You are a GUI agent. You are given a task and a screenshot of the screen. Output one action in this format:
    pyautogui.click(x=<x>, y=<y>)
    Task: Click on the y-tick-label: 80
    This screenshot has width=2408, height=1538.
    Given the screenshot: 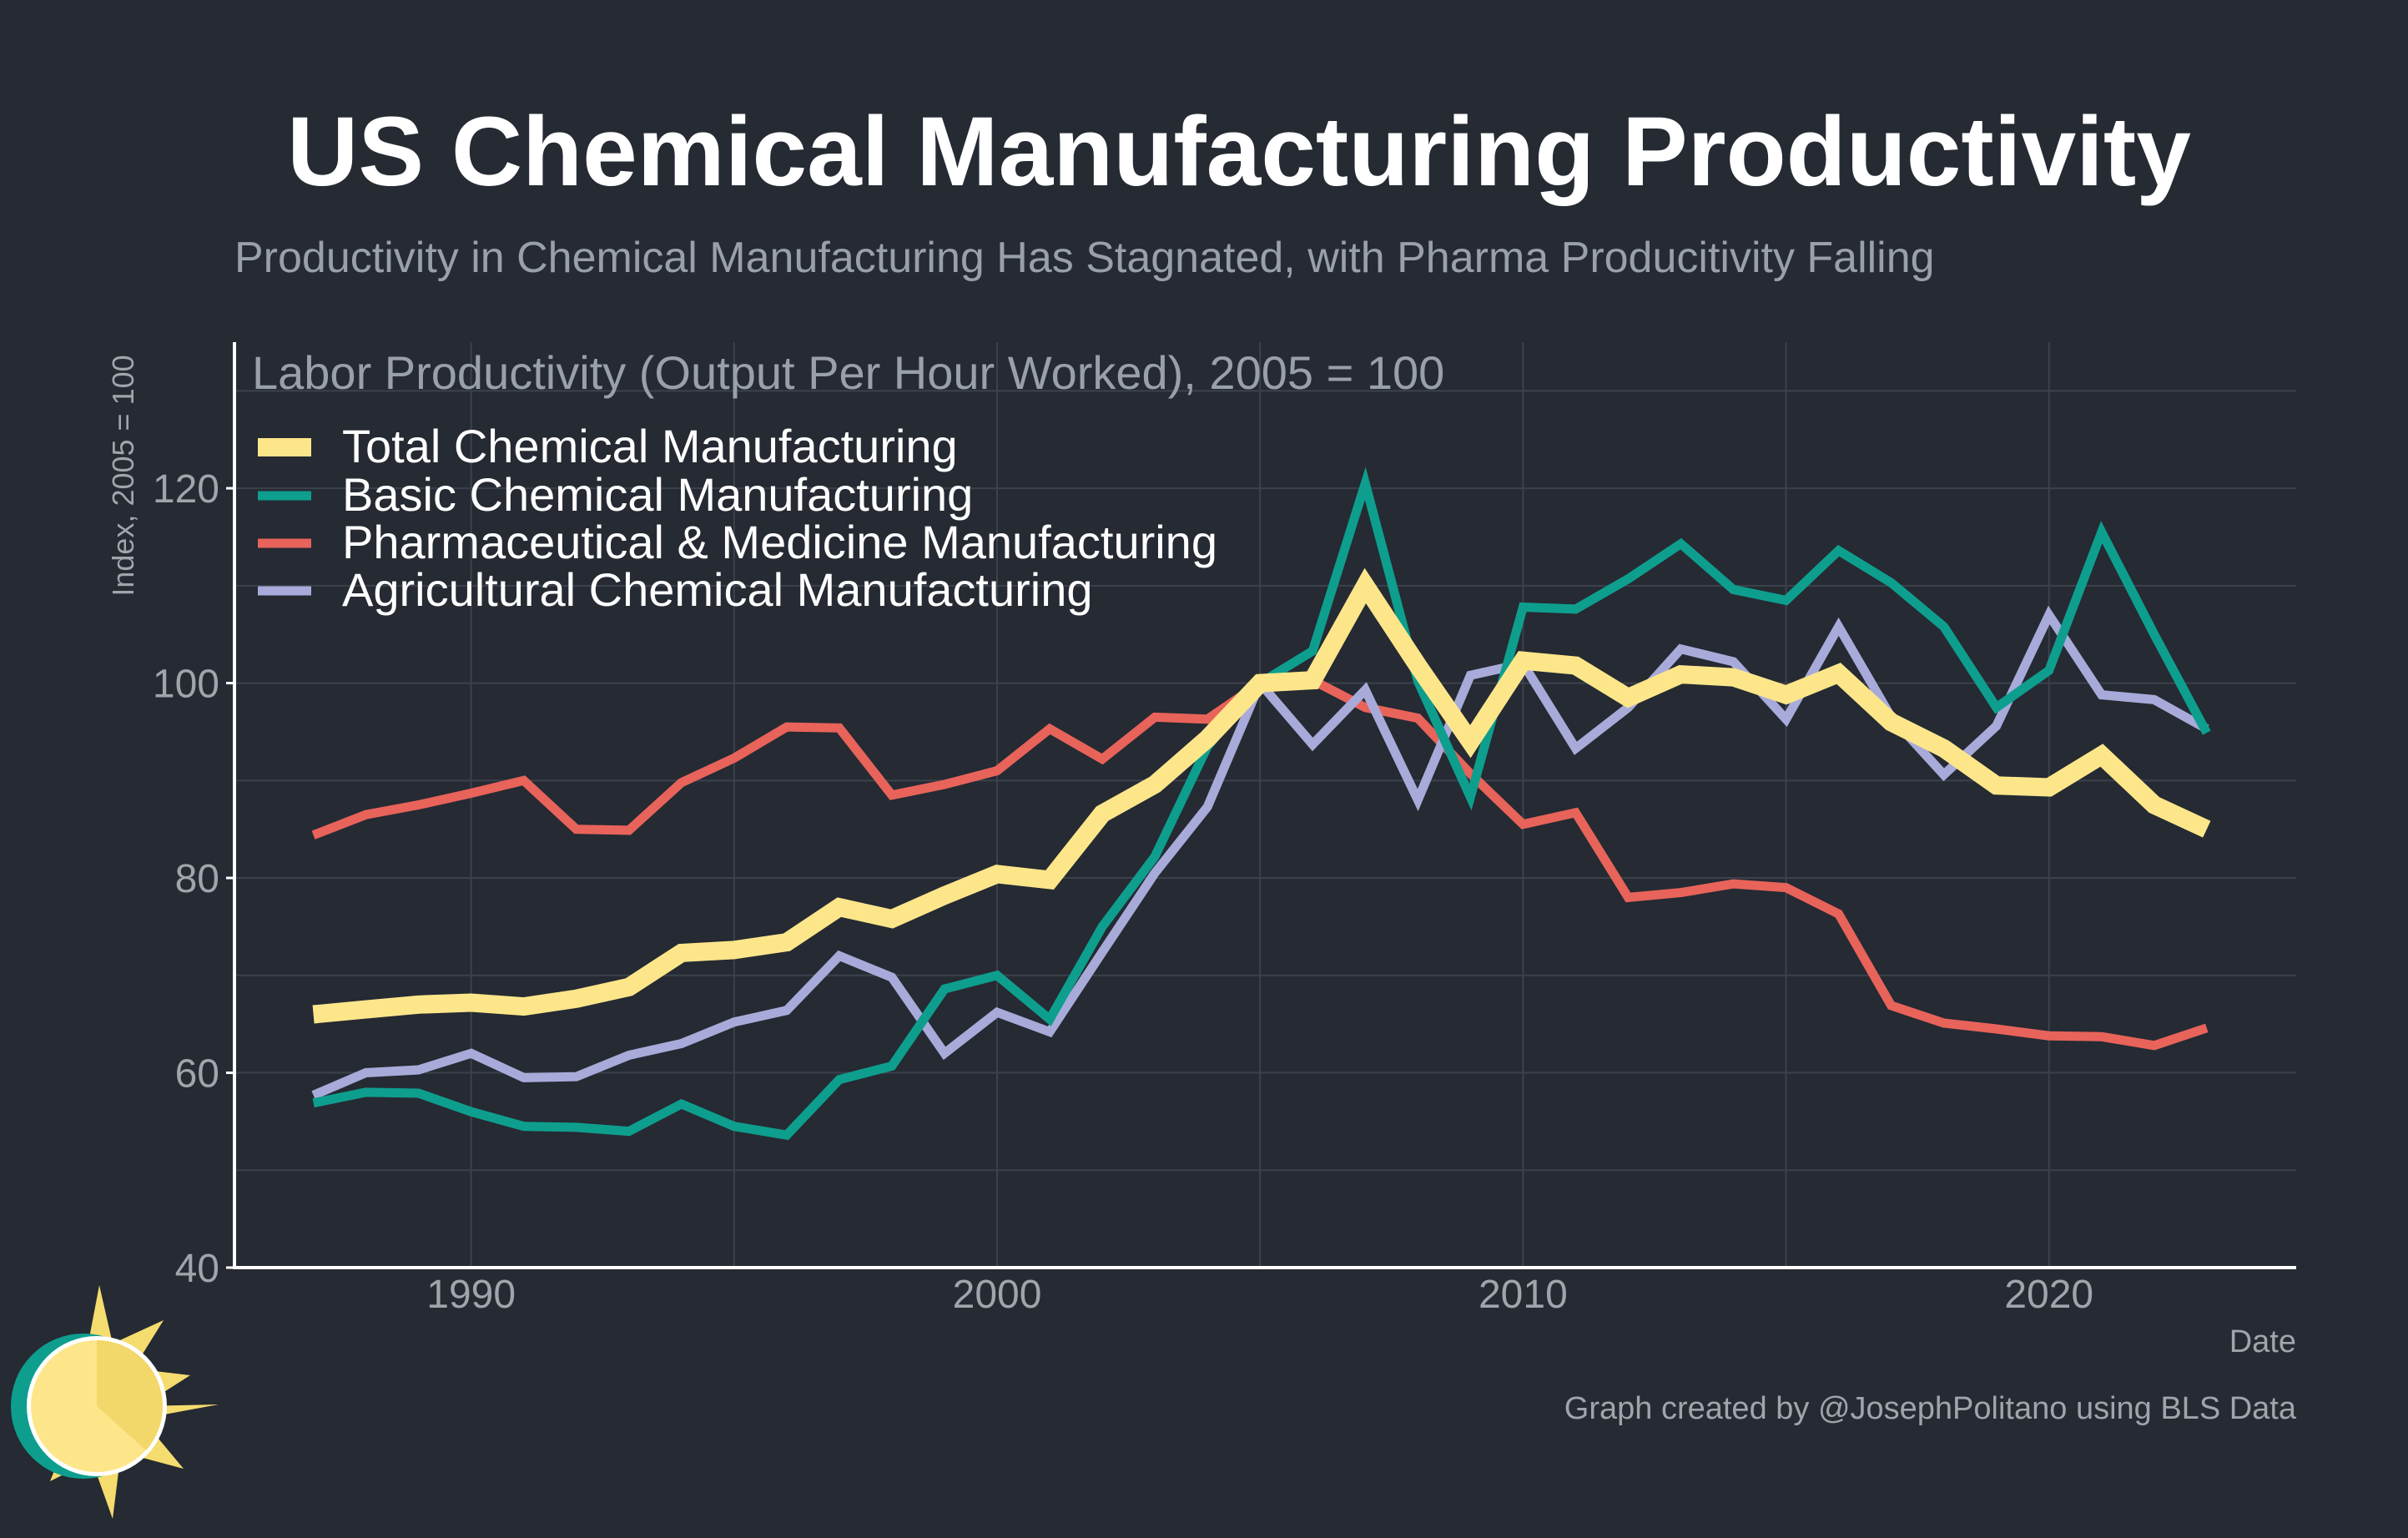 What is the action you would take?
    pyautogui.click(x=197, y=879)
    